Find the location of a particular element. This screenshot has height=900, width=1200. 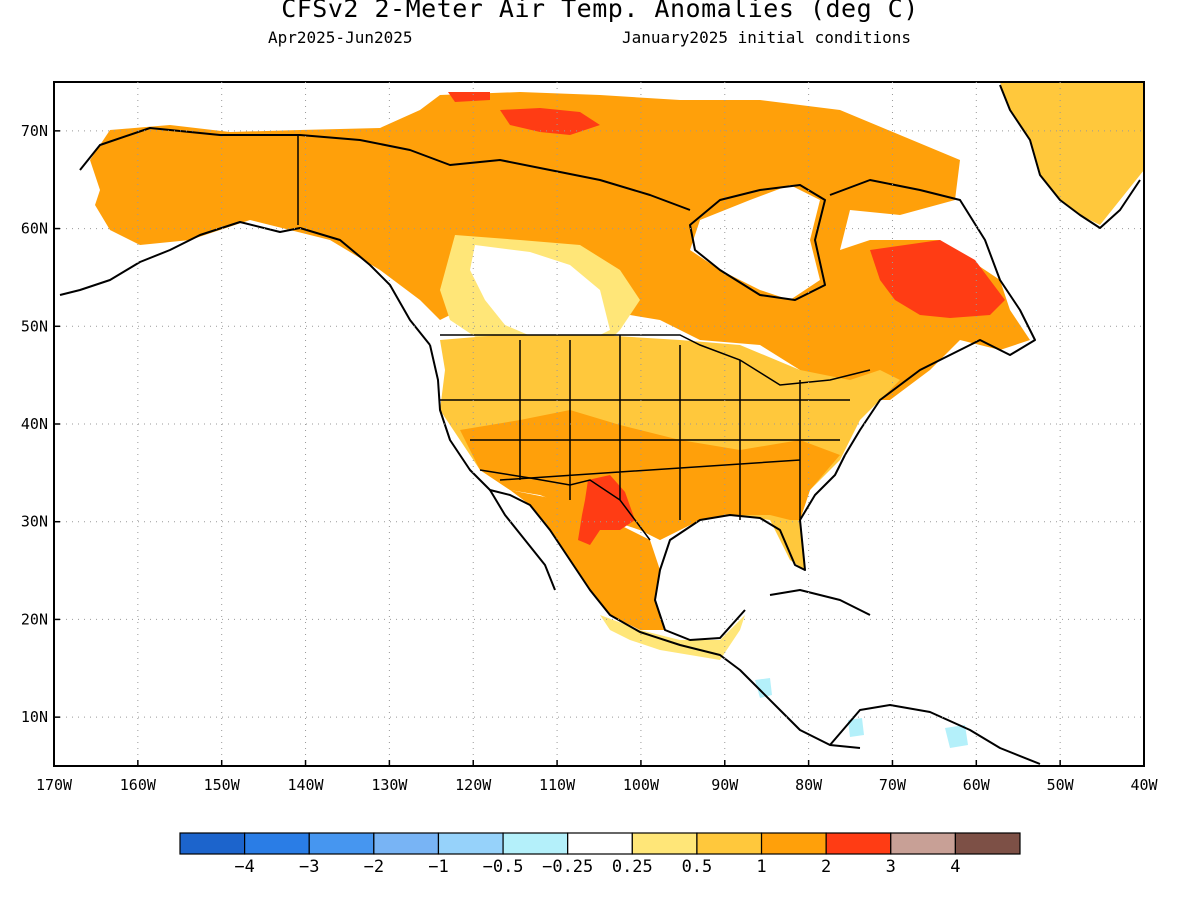

anomaly-mexico is located at coordinates (587, 560).